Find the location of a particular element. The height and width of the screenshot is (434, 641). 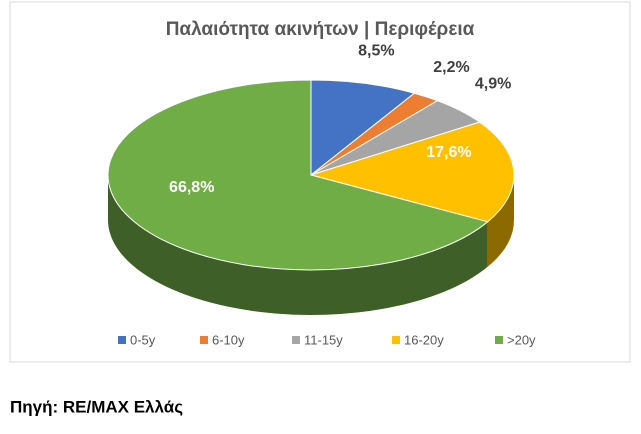

legend-label: 6-10y is located at coordinates (228, 339).